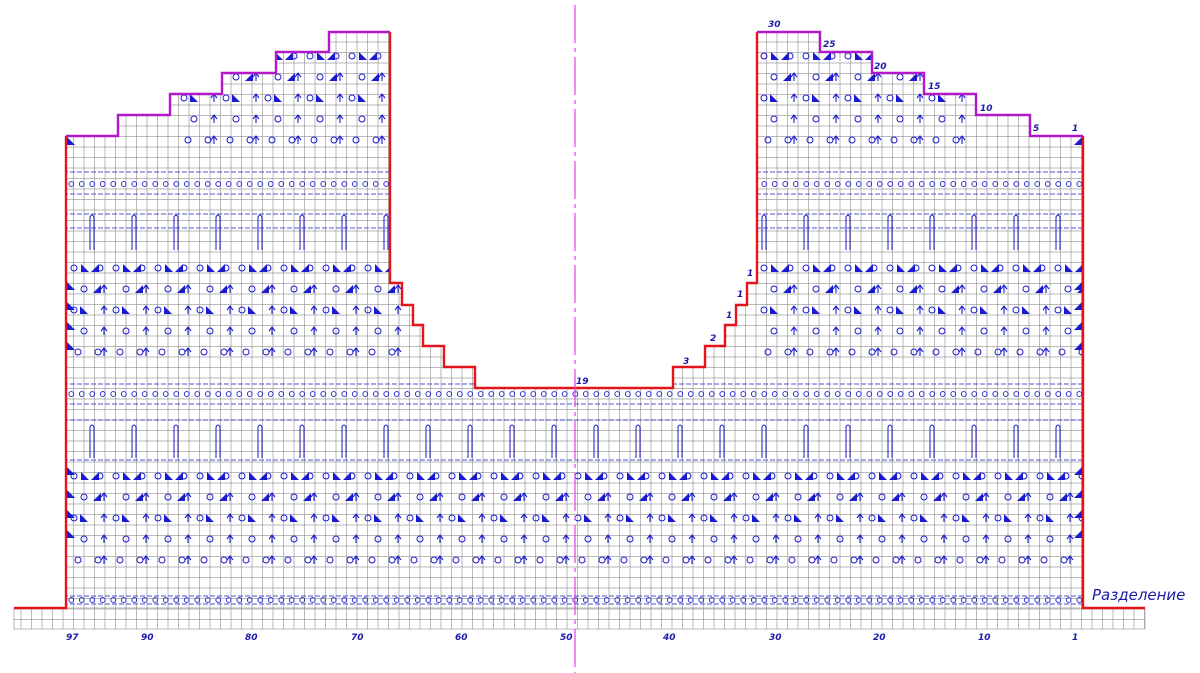 This screenshot has width=1200, height=673. I want to click on neck-step-label: 2, so click(713, 339).